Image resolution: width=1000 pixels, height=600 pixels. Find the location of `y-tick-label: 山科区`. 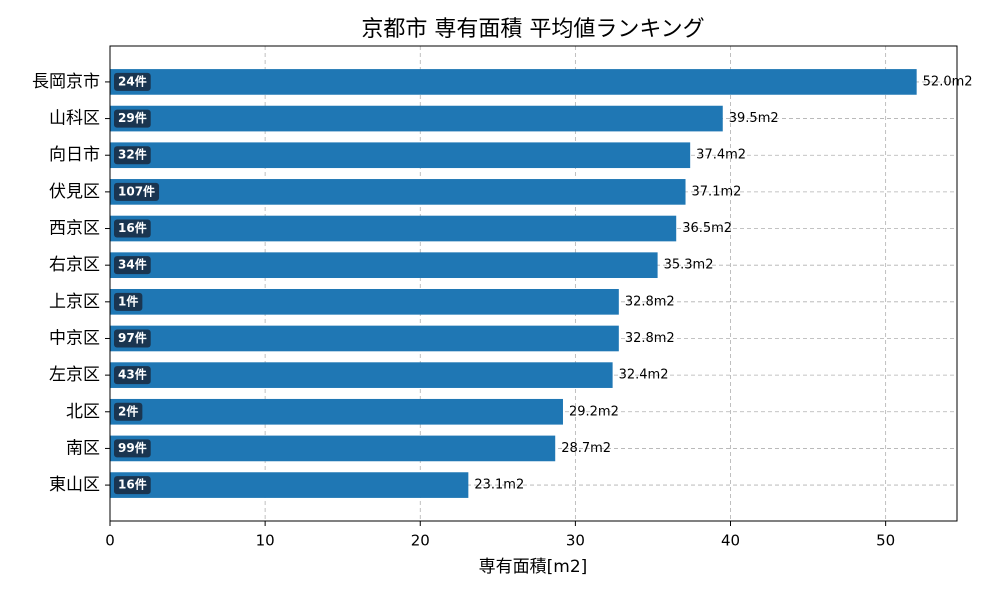

y-tick-label: 山科区 is located at coordinates (74, 119).